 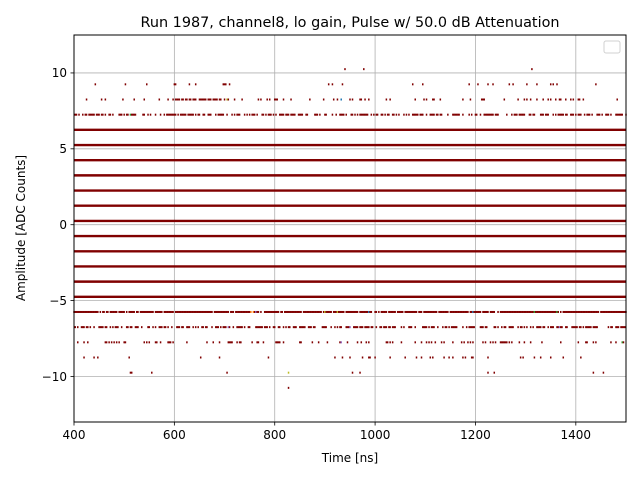 I want to click on level-y--9_75, so click(x=367, y=372).